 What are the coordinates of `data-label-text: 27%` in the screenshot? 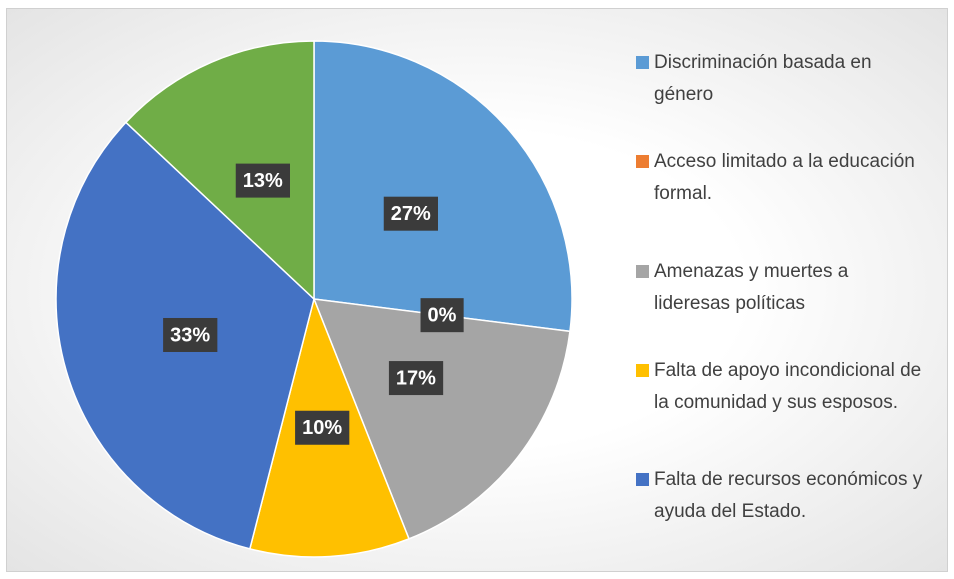 It's located at (411, 214).